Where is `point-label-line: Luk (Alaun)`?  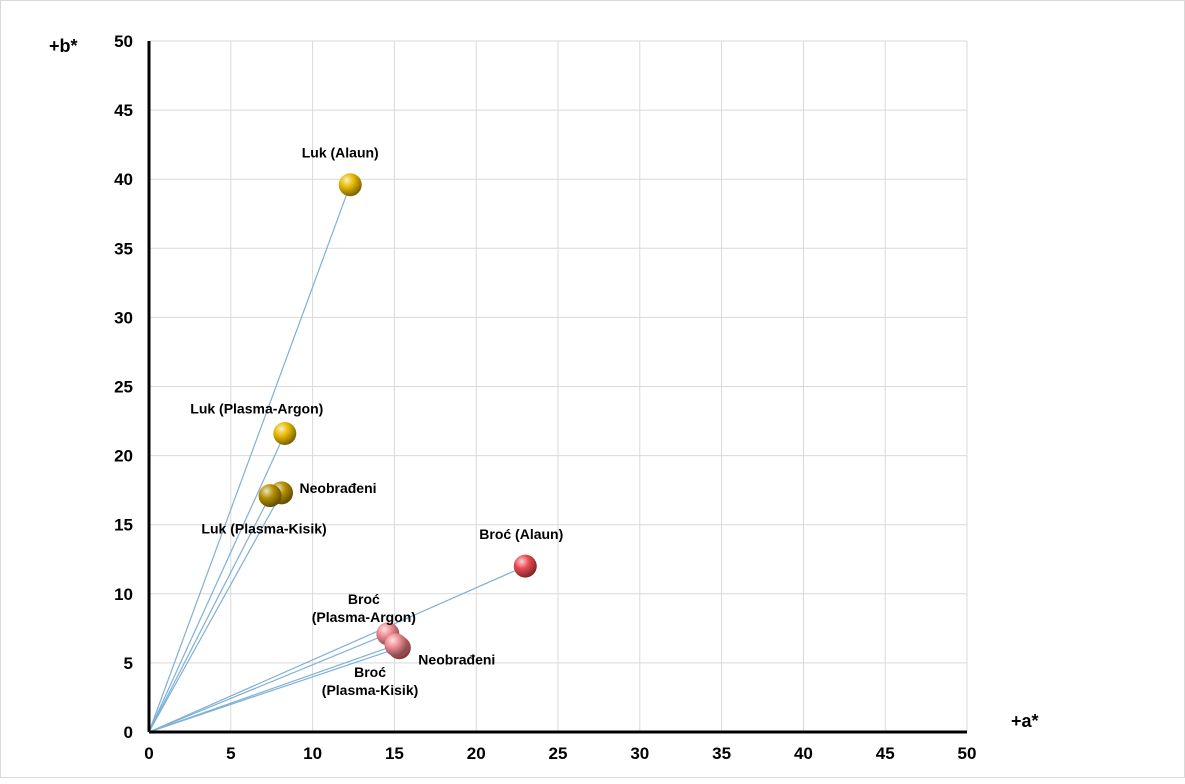 point-label-line: Luk (Alaun) is located at coordinates (340, 153).